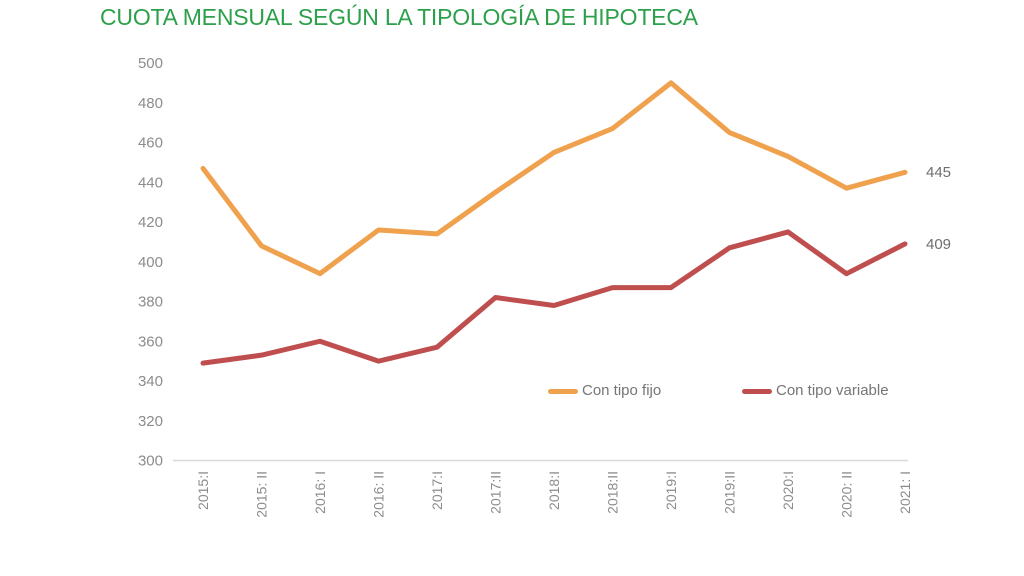 The image size is (1024, 576). What do you see at coordinates (939, 172) in the screenshot?
I see `series-end-value-fijo: 445` at bounding box center [939, 172].